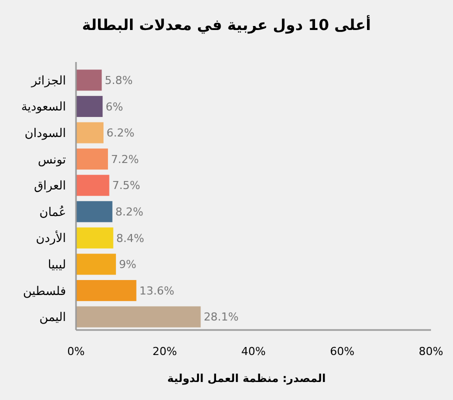  I want to click on y-tick-label: ليبيا, so click(57, 264).